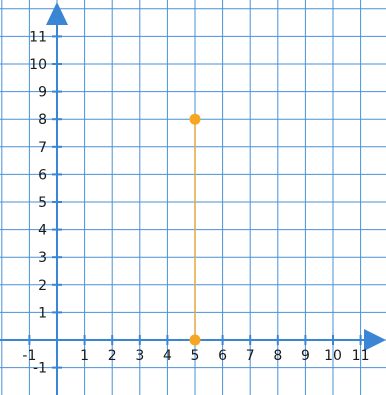  I want to click on x-tick-label: 4, so click(167, 356).